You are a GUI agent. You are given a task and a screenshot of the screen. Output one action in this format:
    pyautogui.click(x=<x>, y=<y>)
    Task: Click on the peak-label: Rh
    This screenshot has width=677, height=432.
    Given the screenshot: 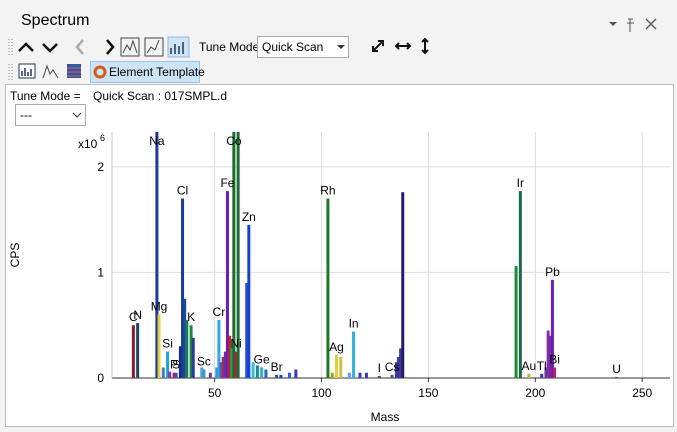 What is the action you would take?
    pyautogui.click(x=327, y=191)
    